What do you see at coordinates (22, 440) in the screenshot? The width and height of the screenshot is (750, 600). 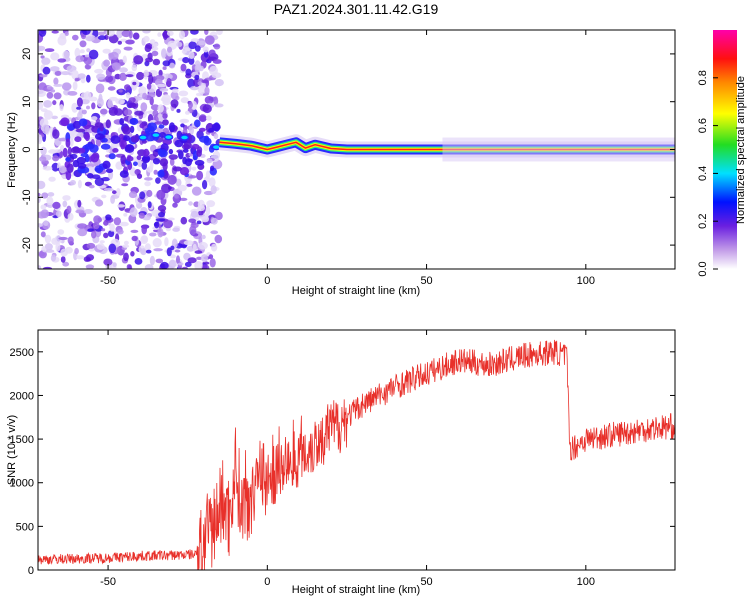 I see `y-tick-label: 1500` at bounding box center [22, 440].